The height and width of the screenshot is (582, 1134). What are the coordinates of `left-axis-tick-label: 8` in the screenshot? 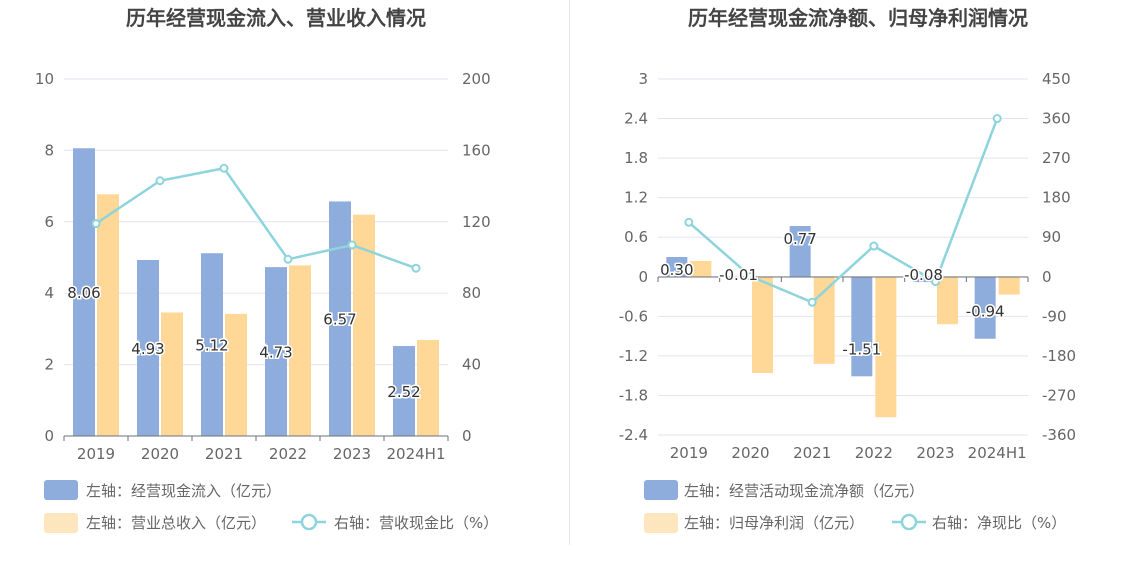 It's located at (49, 150).